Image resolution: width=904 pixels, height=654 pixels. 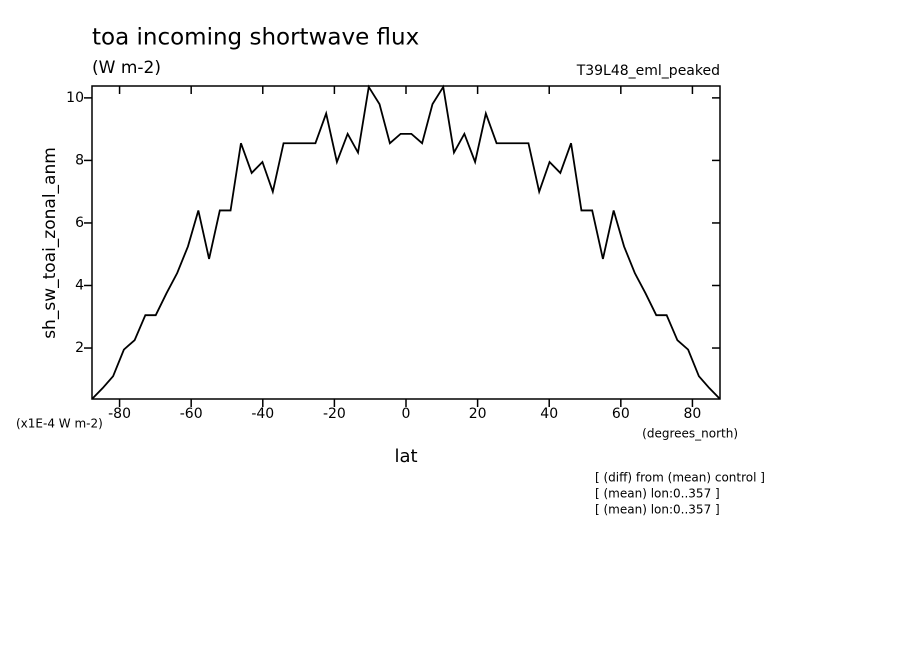 I want to click on chart-subtitle: (W m-2), so click(x=126, y=68).